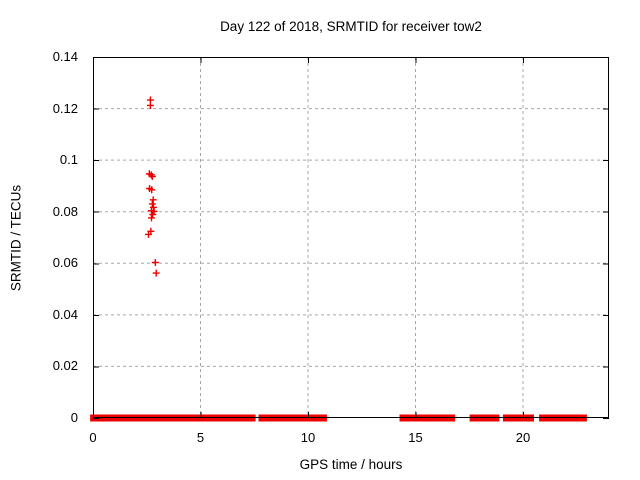 Image resolution: width=640 pixels, height=480 pixels. Describe the element at coordinates (65, 108) in the screenshot. I see `y-tick-label: 0.12` at that location.